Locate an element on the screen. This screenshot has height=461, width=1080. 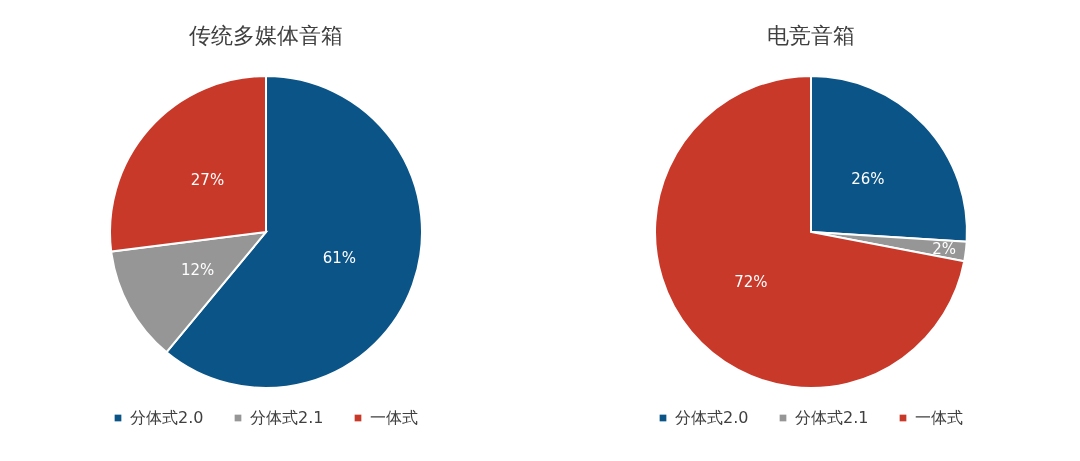
data-label: 12% is located at coordinates (197, 269).